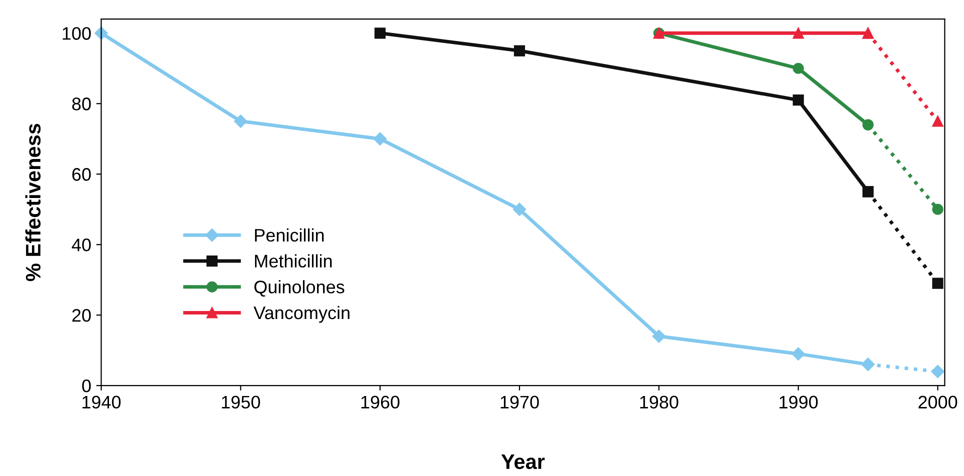 The image size is (964, 476). I want to click on x-tick-label: 1940, so click(101, 402).